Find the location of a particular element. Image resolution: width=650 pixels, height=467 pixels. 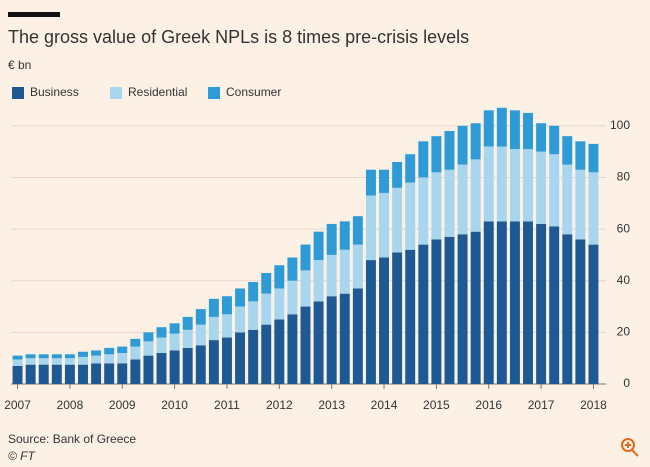

y-tick-label: 60 is located at coordinates (624, 228).